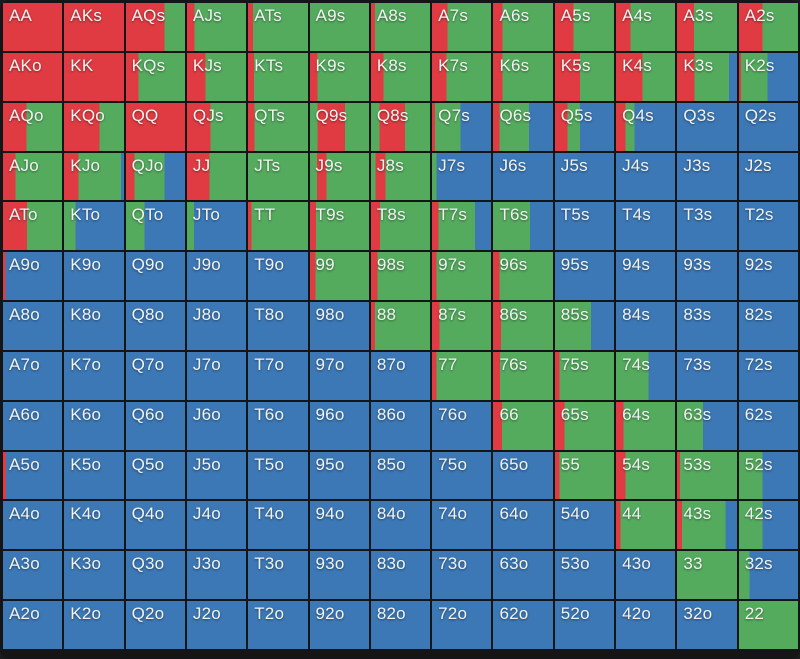 The height and width of the screenshot is (659, 800). I want to click on hand-cell-T7o: T7o, so click(278, 375).